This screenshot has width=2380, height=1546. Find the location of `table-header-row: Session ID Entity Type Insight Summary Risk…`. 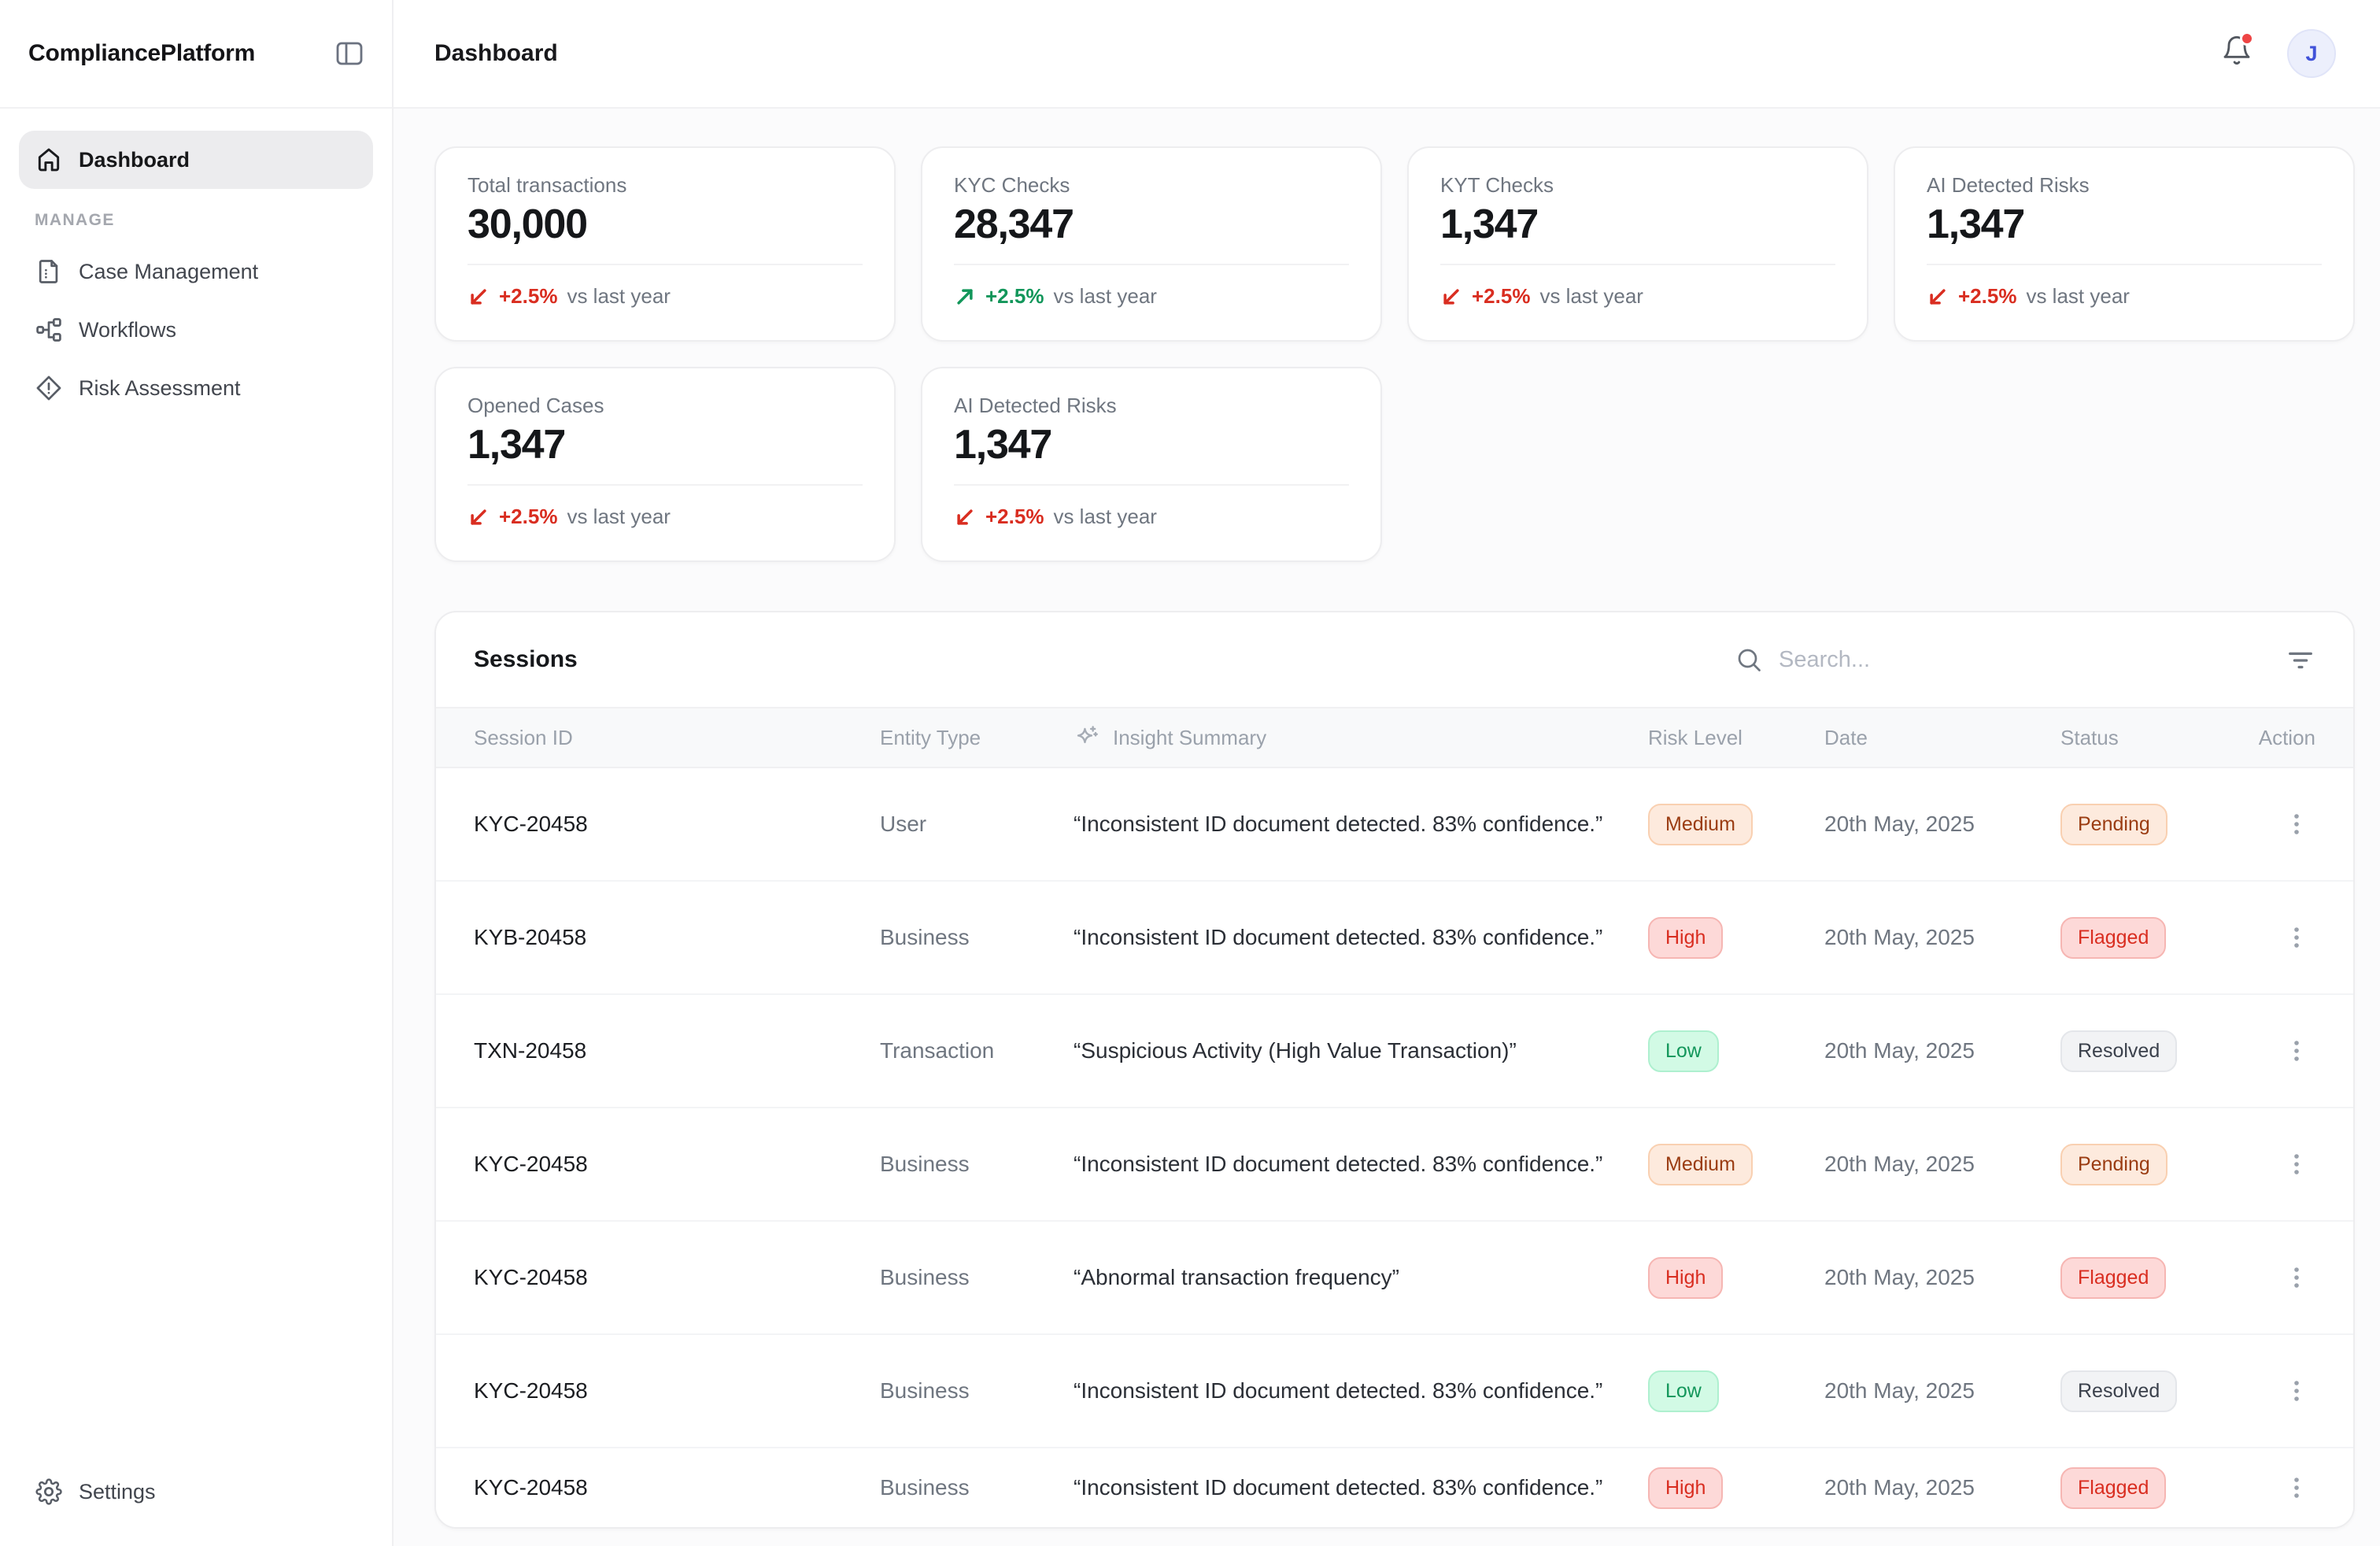

table-header-row: Session ID Entity Type Insight Summary Risk… is located at coordinates (1394, 738).